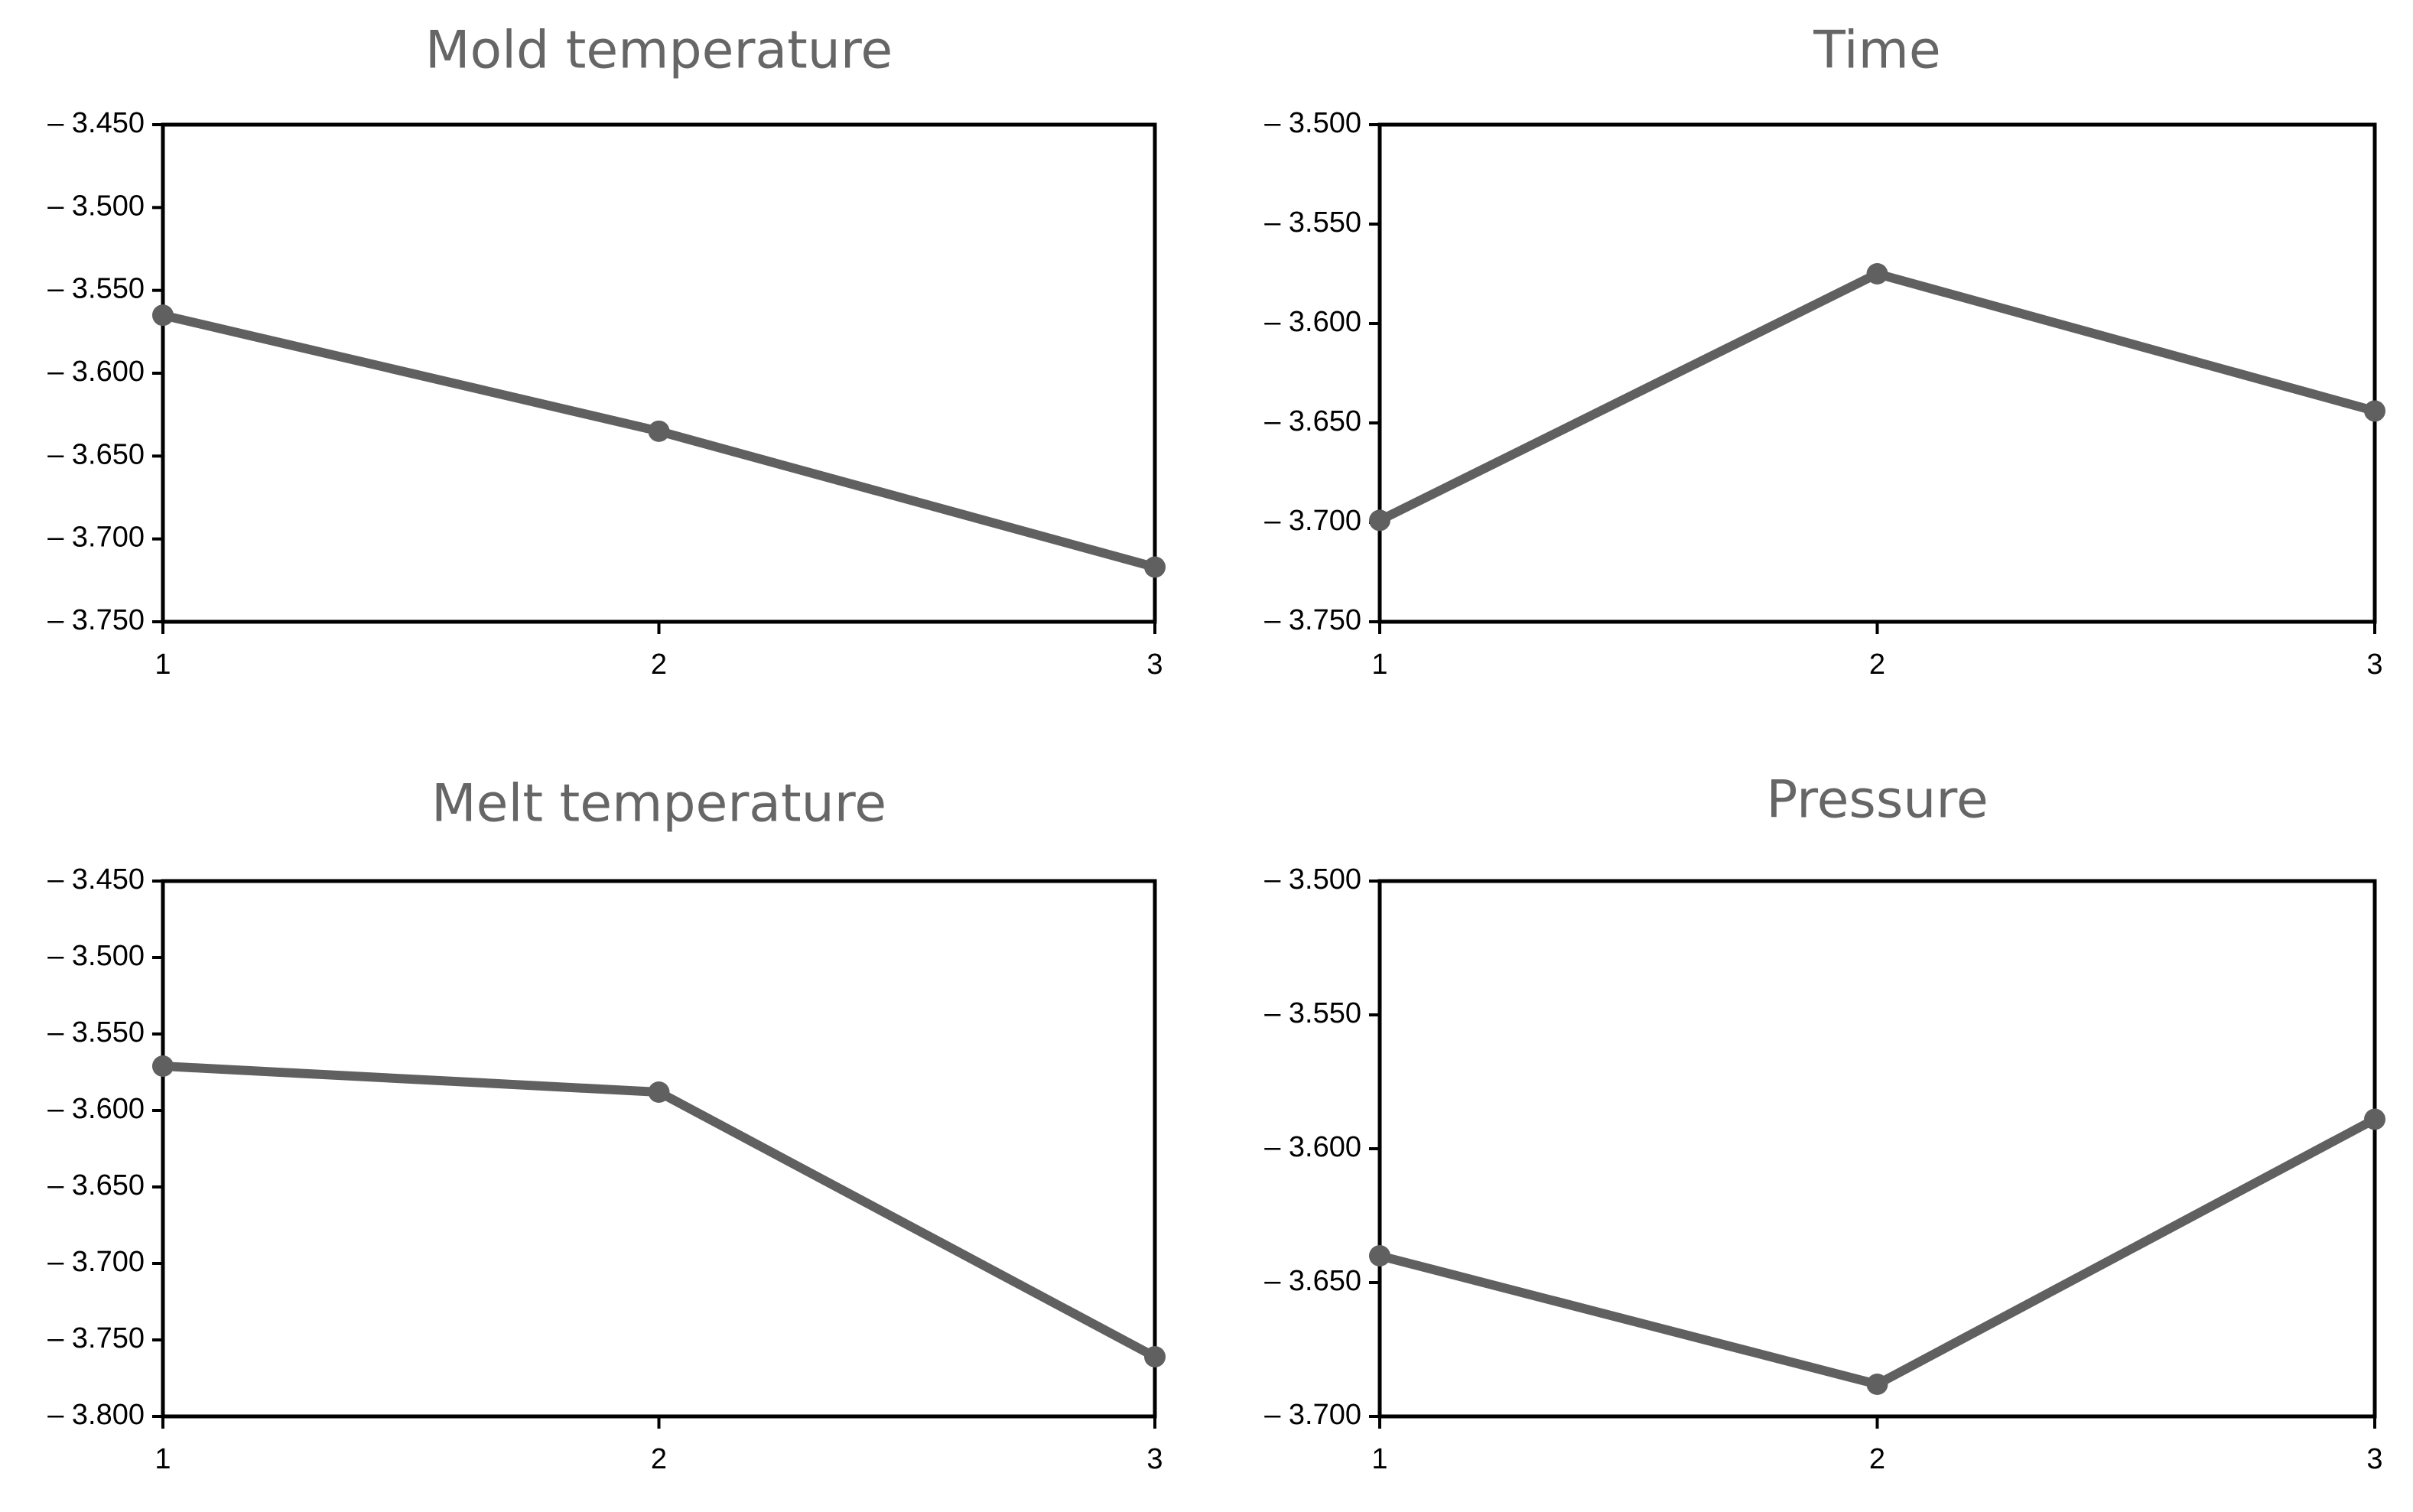 Image resolution: width=2413 pixels, height=1512 pixels. Describe the element at coordinates (2374, 665) in the screenshot. I see `time-x-tick-label: 3` at that location.